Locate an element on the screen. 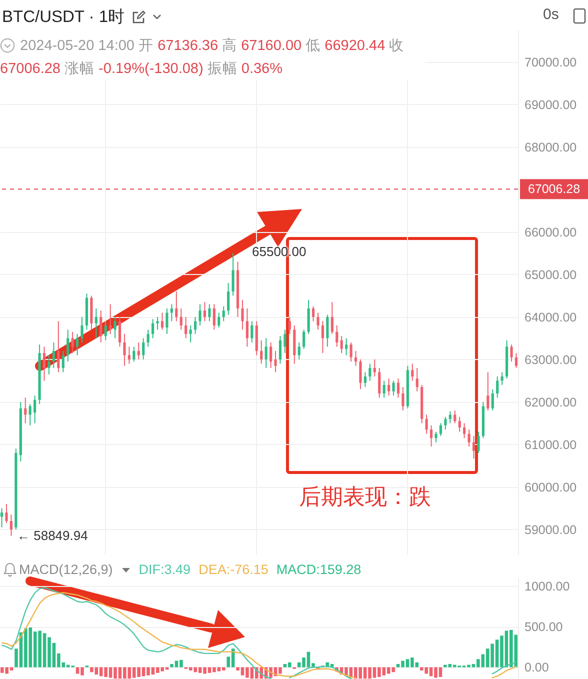  text: 0s is located at coordinates (551, 15).